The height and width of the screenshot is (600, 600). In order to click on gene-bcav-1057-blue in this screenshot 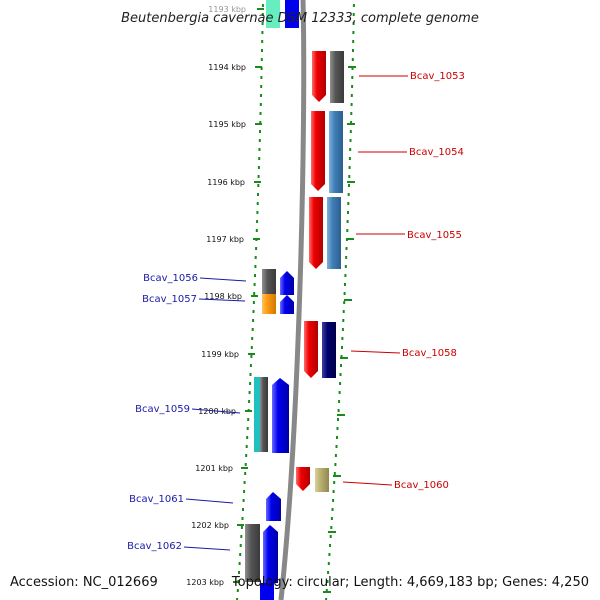, I will do `click(287, 304)`.